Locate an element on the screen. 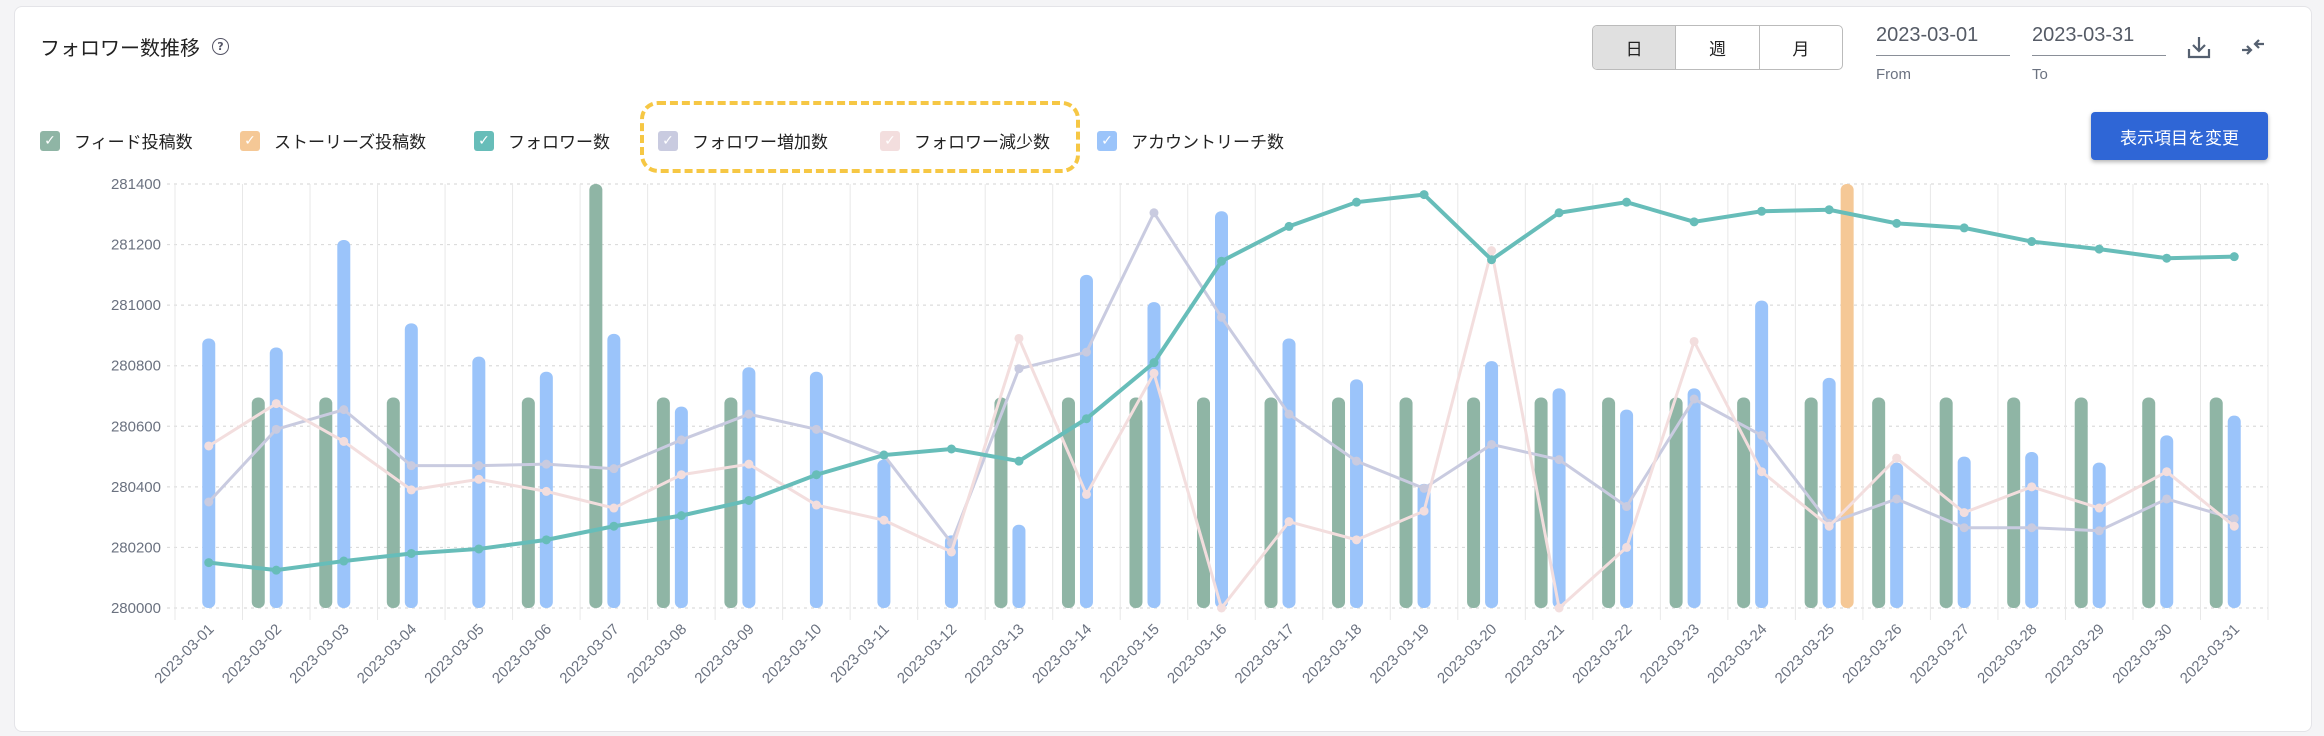 This screenshot has width=2324, height=736. download-icon is located at coordinates (2199, 47).